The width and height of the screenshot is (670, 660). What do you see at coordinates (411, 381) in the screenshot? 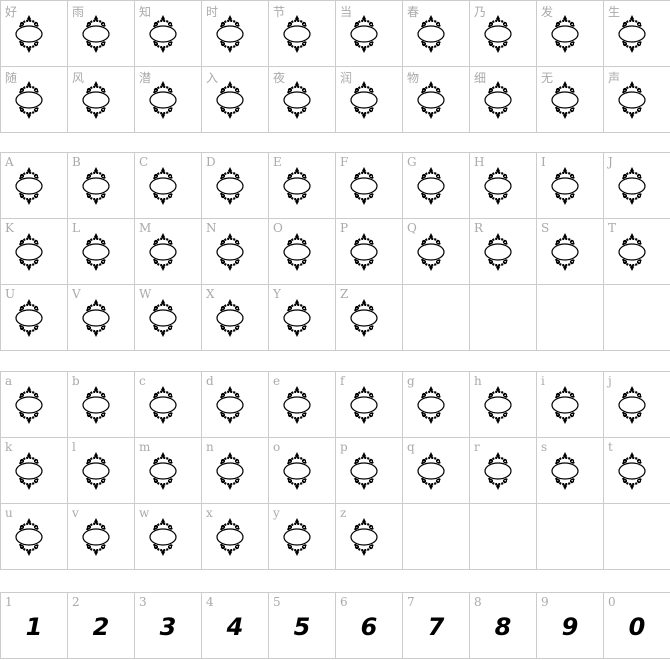
I see `glyph-label: g` at bounding box center [411, 381].